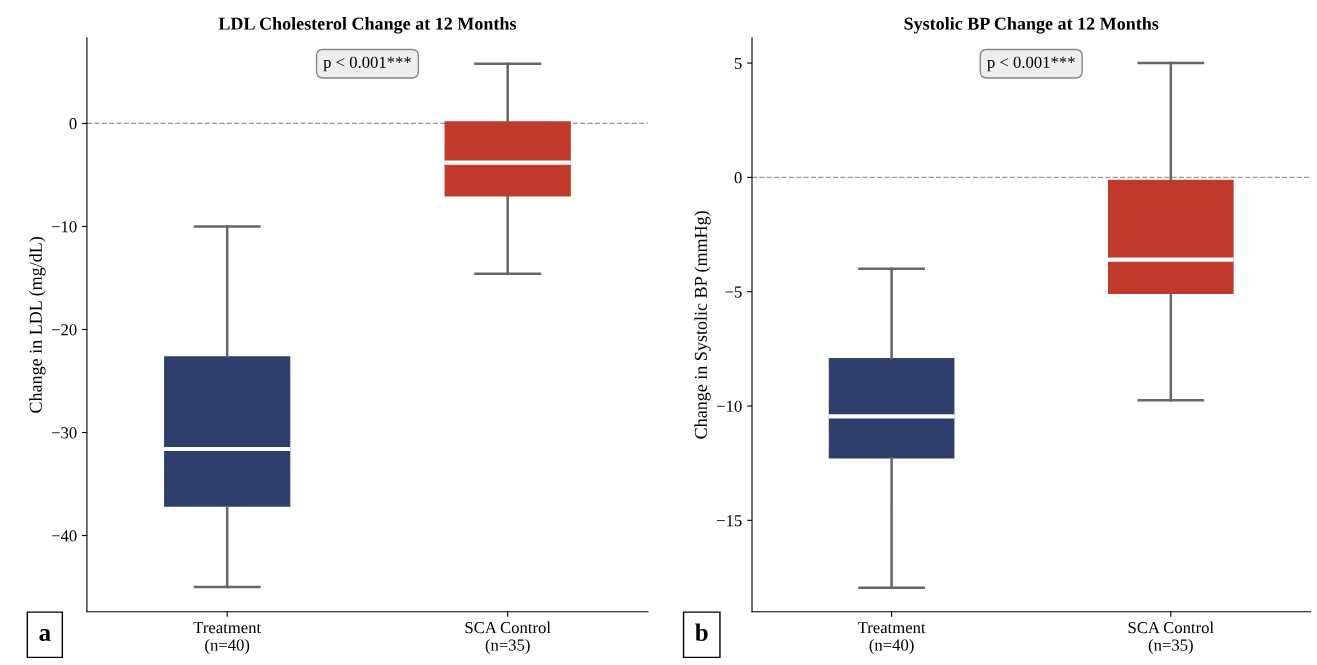 The width and height of the screenshot is (1317, 665). Describe the element at coordinates (37, 324) in the screenshot. I see `y-axis-title: Change in LDL (mg/dL)` at that location.